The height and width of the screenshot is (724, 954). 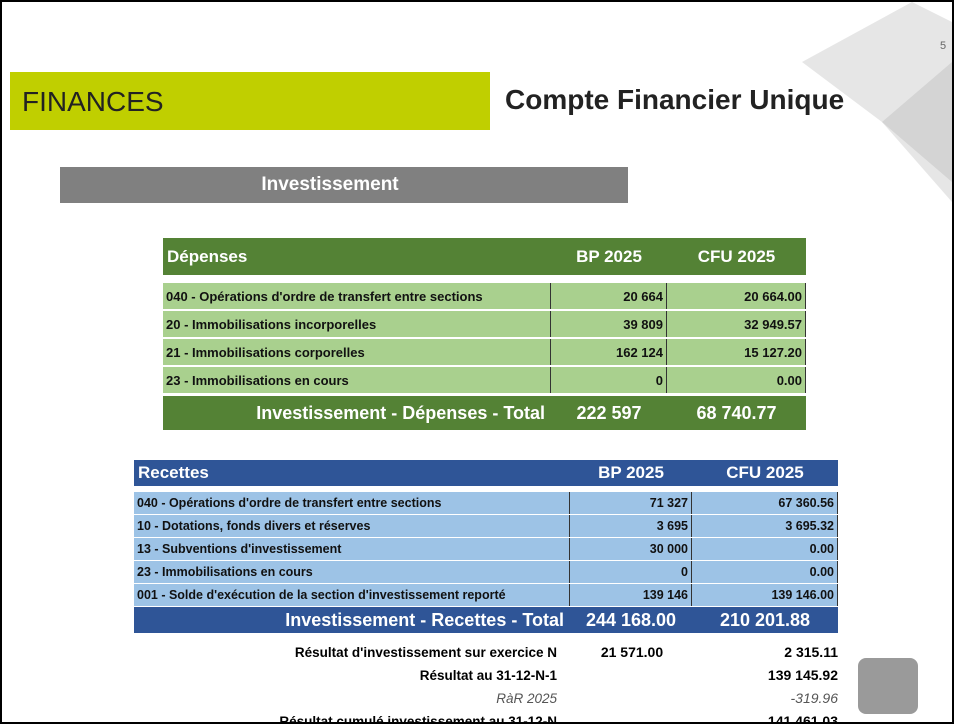 I want to click on total-amount: 244 168.00, so click(x=631, y=620).